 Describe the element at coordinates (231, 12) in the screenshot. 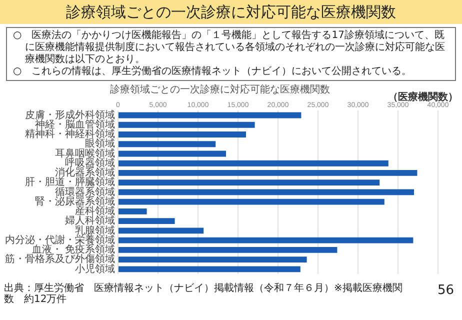

I see `chart-title: 診療領域ごとの一次診療に対応可能な医療機関数` at that location.